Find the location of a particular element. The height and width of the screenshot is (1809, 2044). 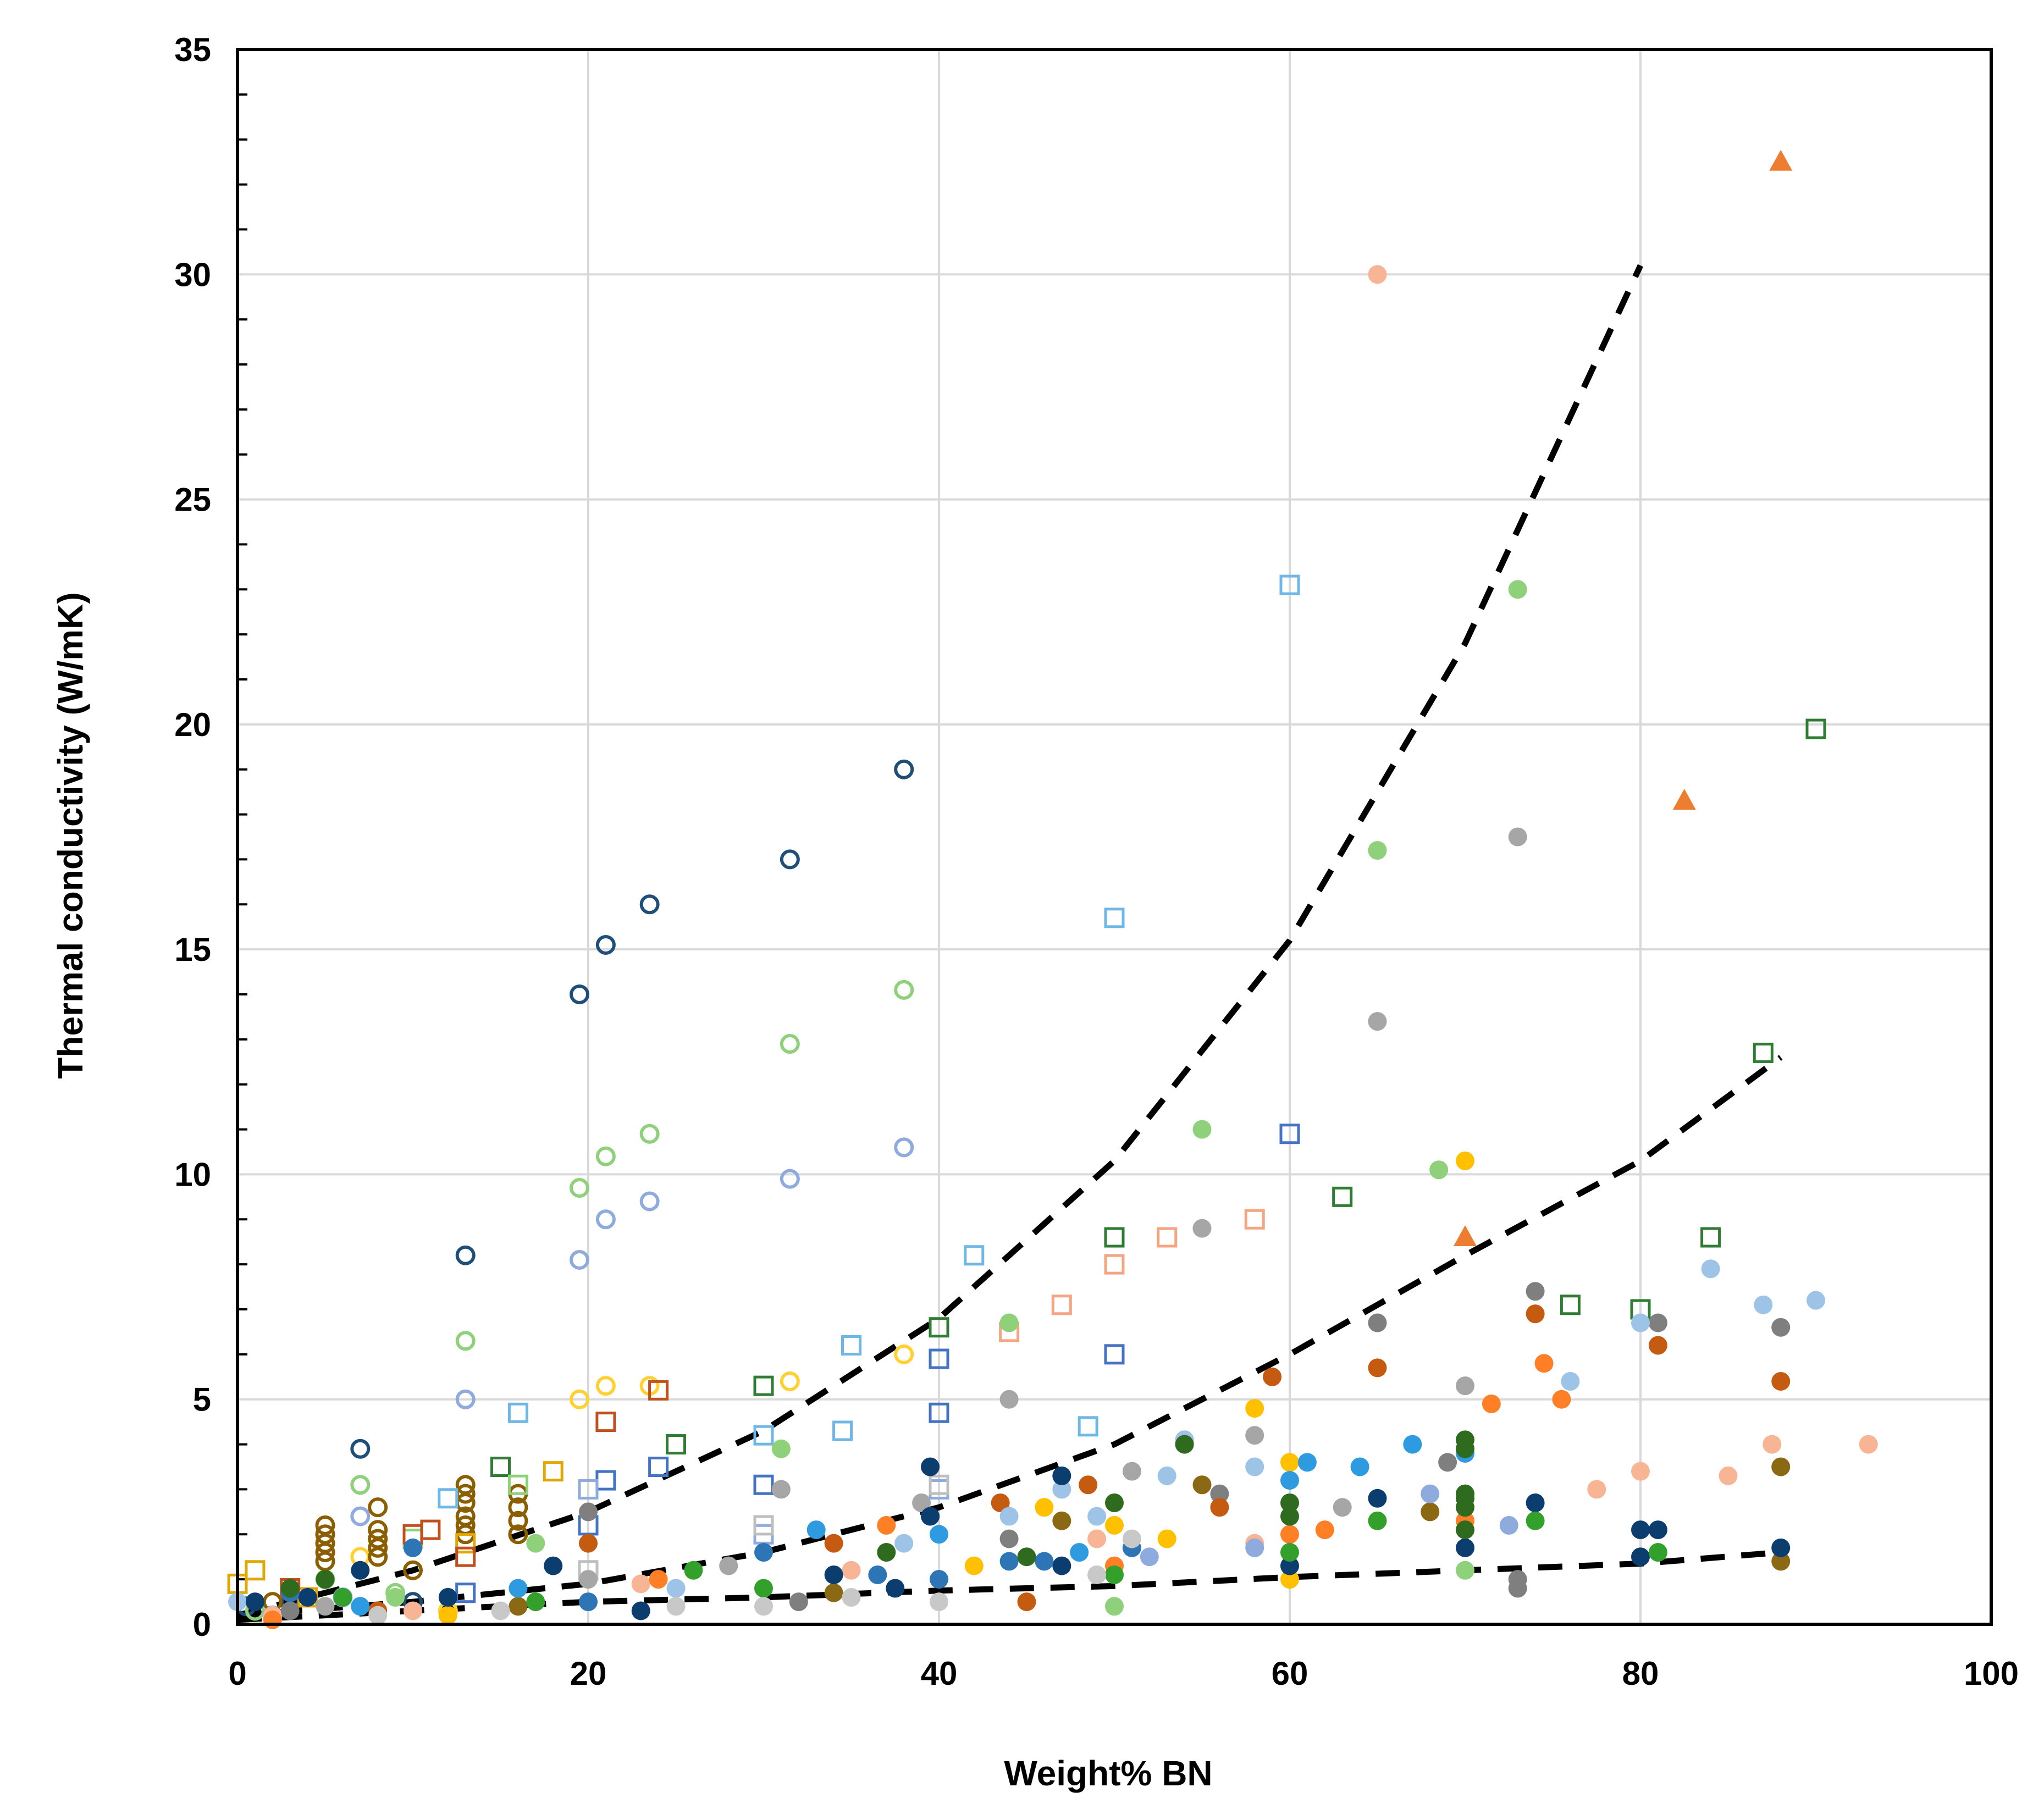

x-tick-label: 0 is located at coordinates (237, 1673).